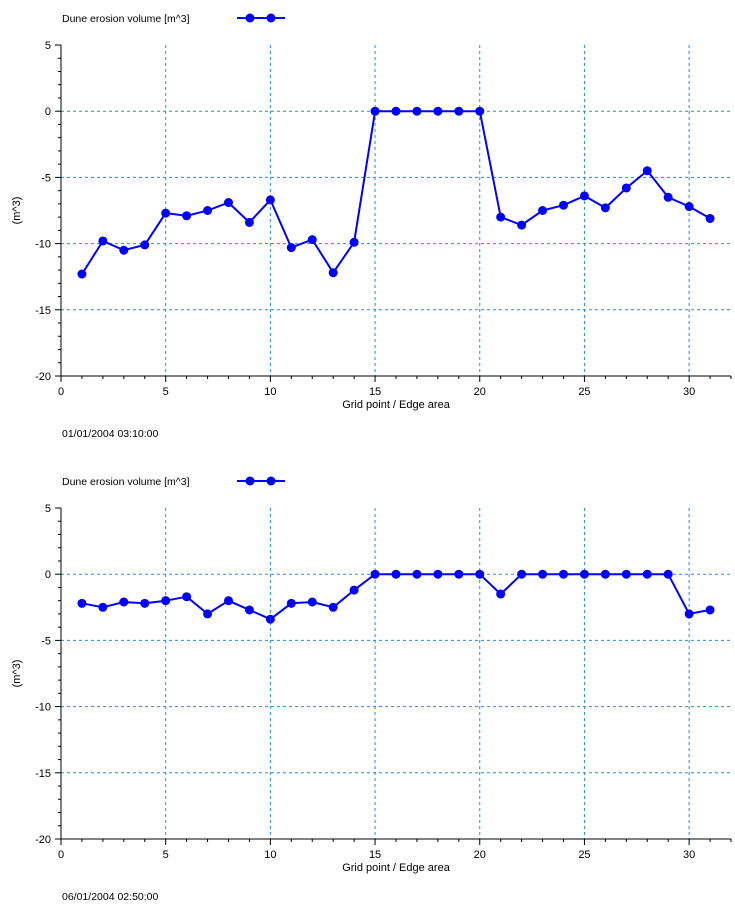  I want to click on timestamp: 01/01/2004 03:10:00, so click(110, 434).